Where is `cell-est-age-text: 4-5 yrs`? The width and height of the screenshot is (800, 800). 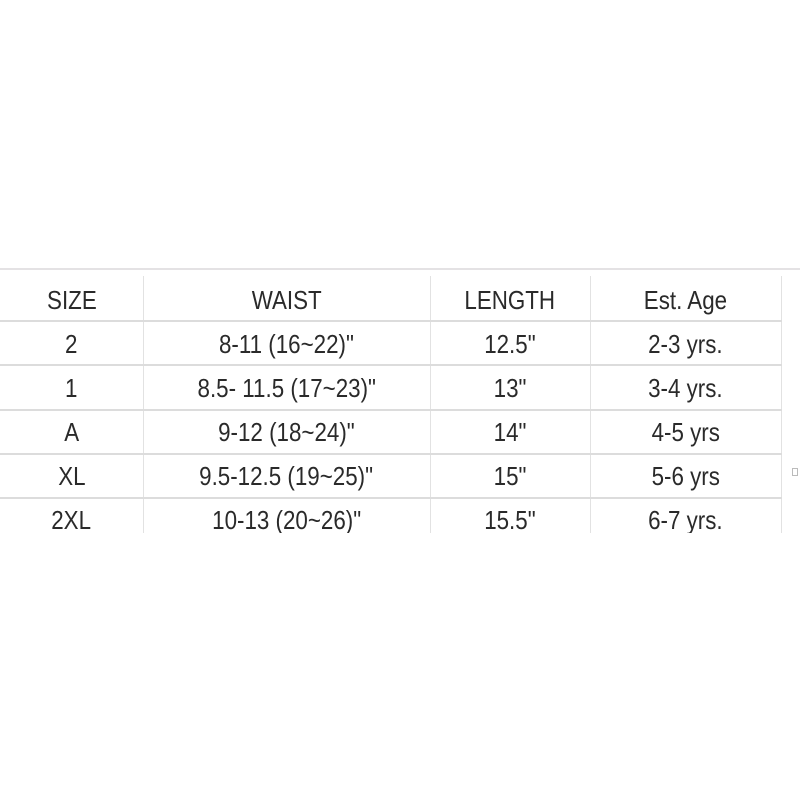
cell-est-age-text: 4-5 yrs is located at coordinates (685, 432).